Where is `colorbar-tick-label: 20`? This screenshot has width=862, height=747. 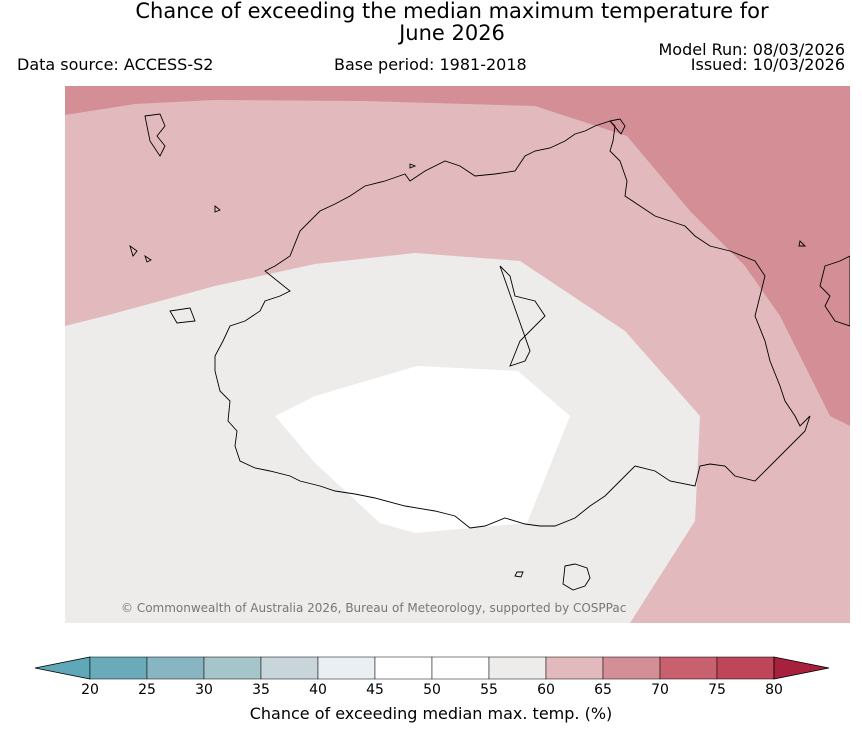
colorbar-tick-label: 20 is located at coordinates (90, 690).